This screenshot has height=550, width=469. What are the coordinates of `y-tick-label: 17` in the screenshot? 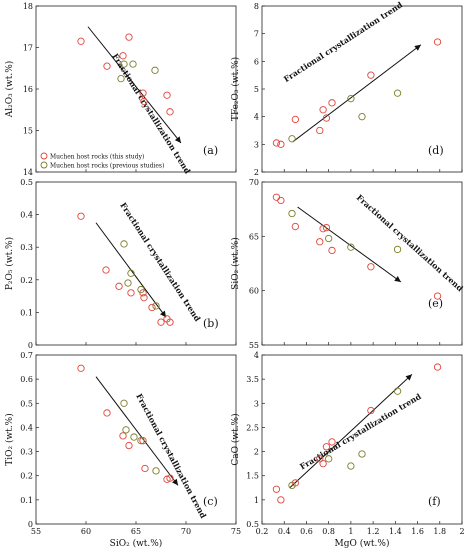 It's located at (28, 48).